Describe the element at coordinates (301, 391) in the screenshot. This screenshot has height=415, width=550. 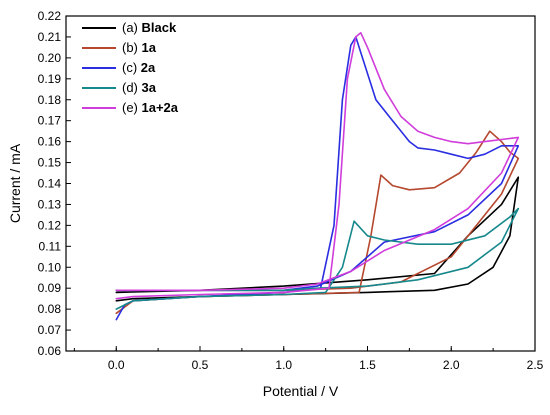
I see `x-axis-label: Potential / V` at that location.